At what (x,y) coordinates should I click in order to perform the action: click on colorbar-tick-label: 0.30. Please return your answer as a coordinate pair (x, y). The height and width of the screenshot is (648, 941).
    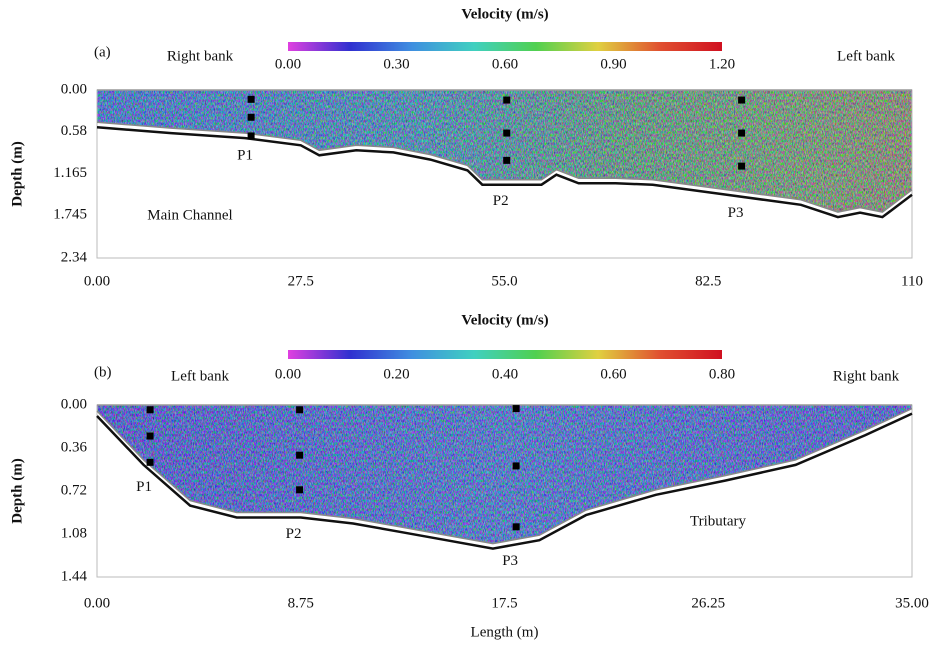
    Looking at the image, I should click on (396, 64).